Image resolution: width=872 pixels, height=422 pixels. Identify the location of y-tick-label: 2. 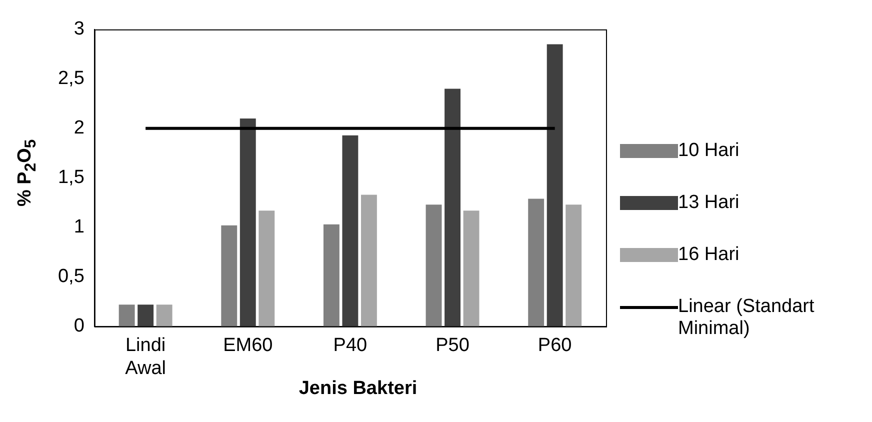
(79, 128).